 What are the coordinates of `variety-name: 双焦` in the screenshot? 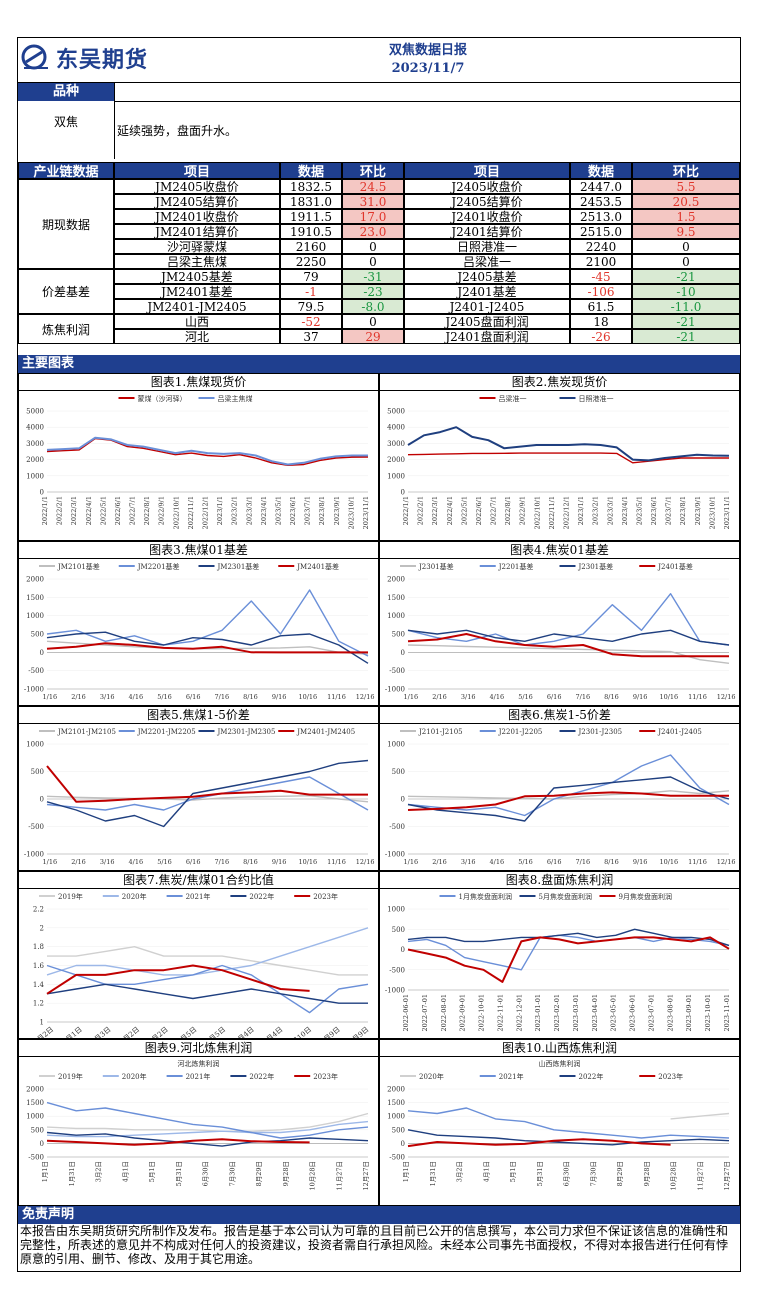 It's located at (65, 122).